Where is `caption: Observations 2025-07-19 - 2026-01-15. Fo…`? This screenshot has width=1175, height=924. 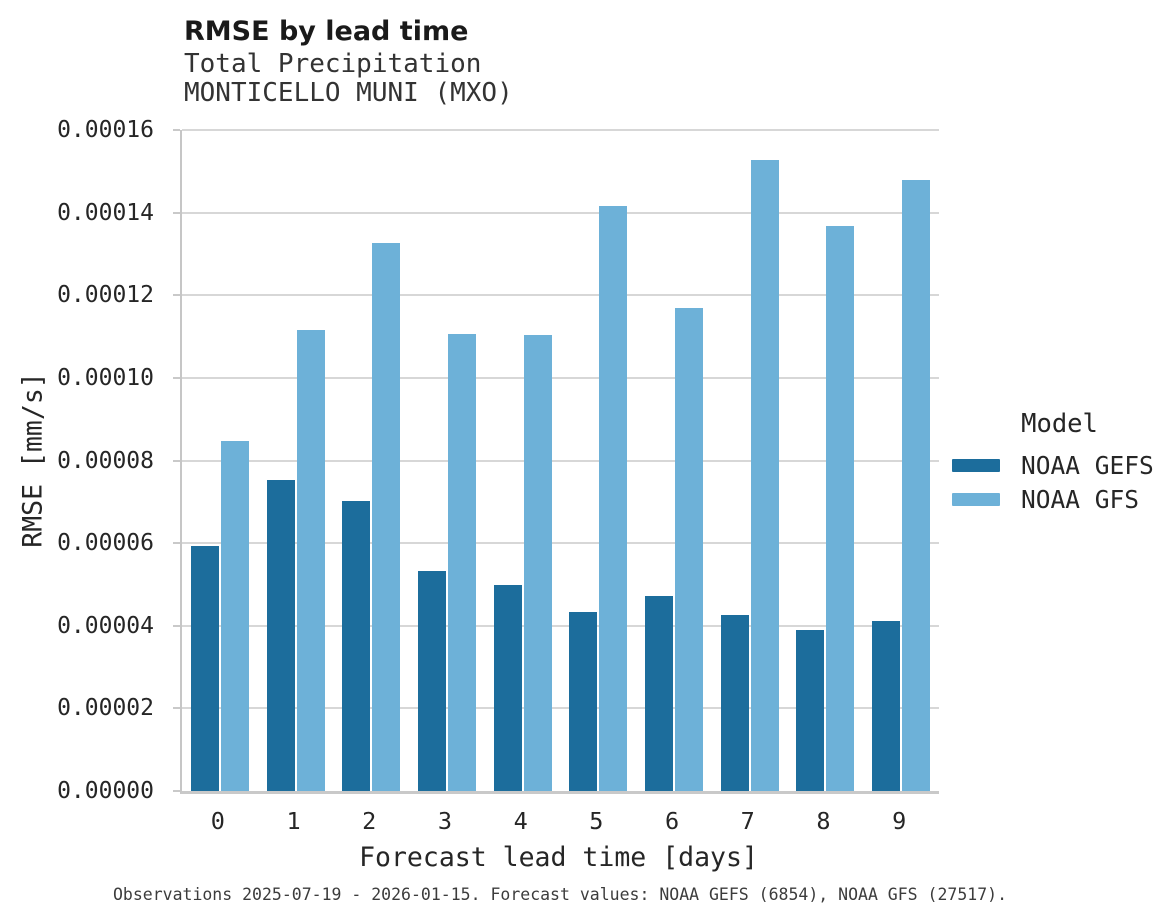
caption: Observations 2025-07-19 - 2026-01-15. Fo… is located at coordinates (560, 894).